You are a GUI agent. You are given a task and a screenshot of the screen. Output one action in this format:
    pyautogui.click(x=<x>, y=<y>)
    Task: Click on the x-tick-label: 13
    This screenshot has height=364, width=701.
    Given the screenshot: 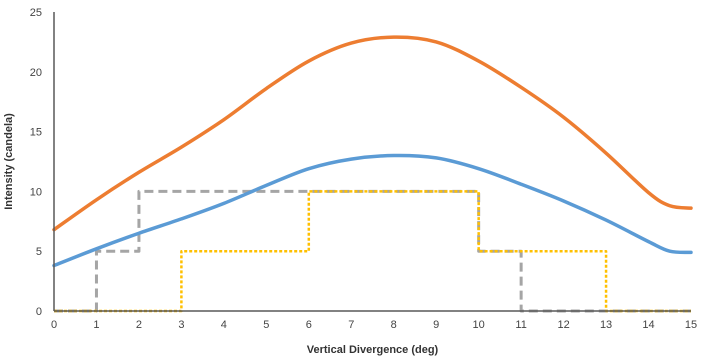 What is the action you would take?
    pyautogui.click(x=606, y=325)
    